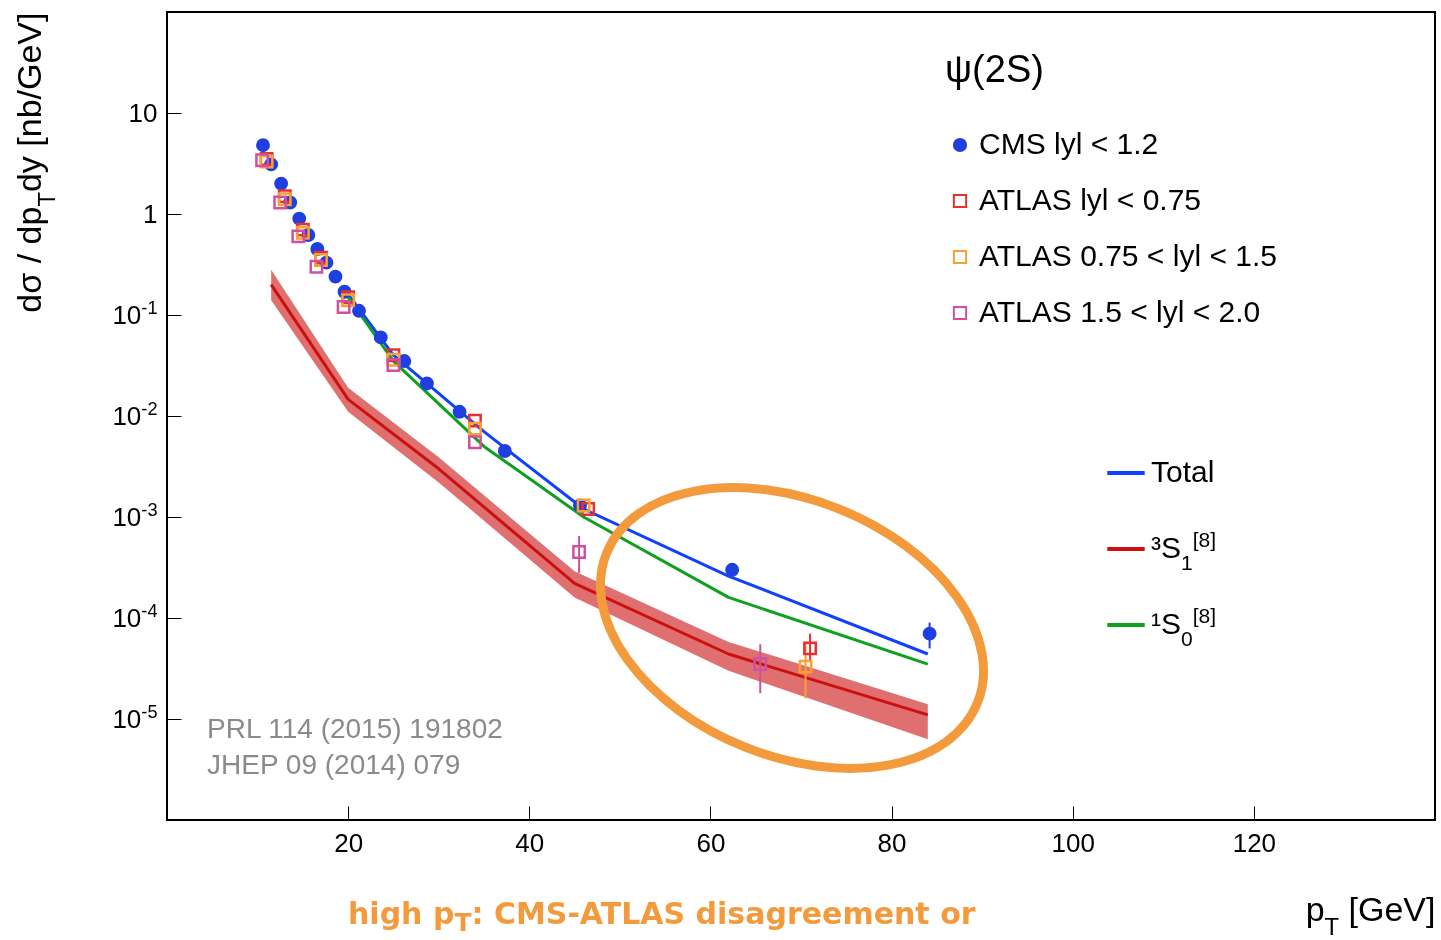 The height and width of the screenshot is (940, 1441). I want to click on x-tick-label: 40, so click(530, 842).